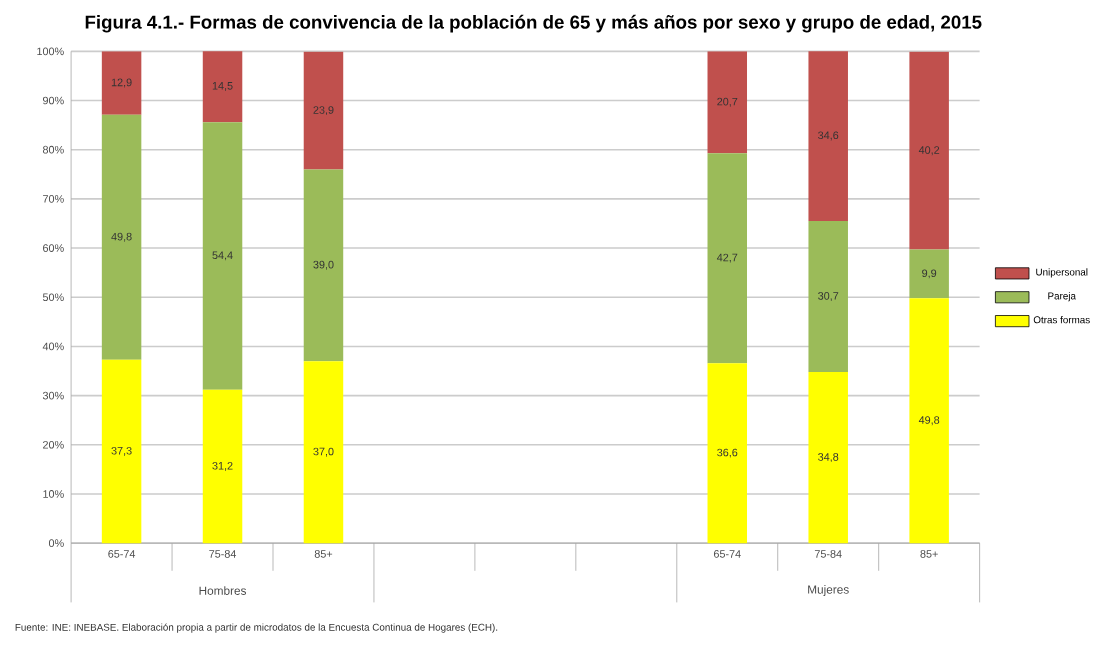  I want to click on chart-title: Figura 4.1.- Formas de convivencia de la población de 65 y más años por sexo y grupo de edad, 2015, so click(533, 23).